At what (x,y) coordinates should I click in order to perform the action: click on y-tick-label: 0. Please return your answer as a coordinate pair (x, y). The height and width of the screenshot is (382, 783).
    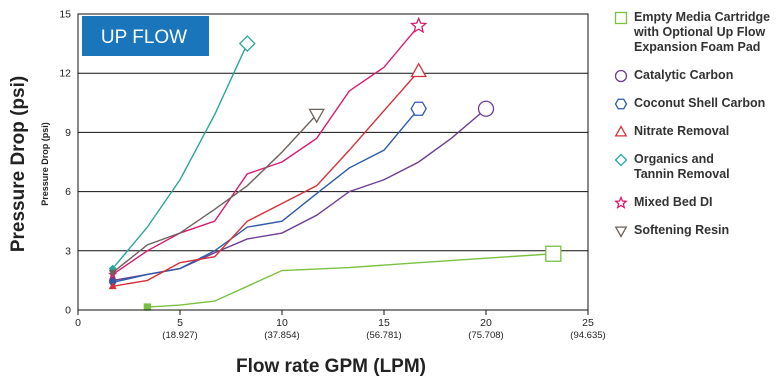
    Looking at the image, I should click on (68, 311).